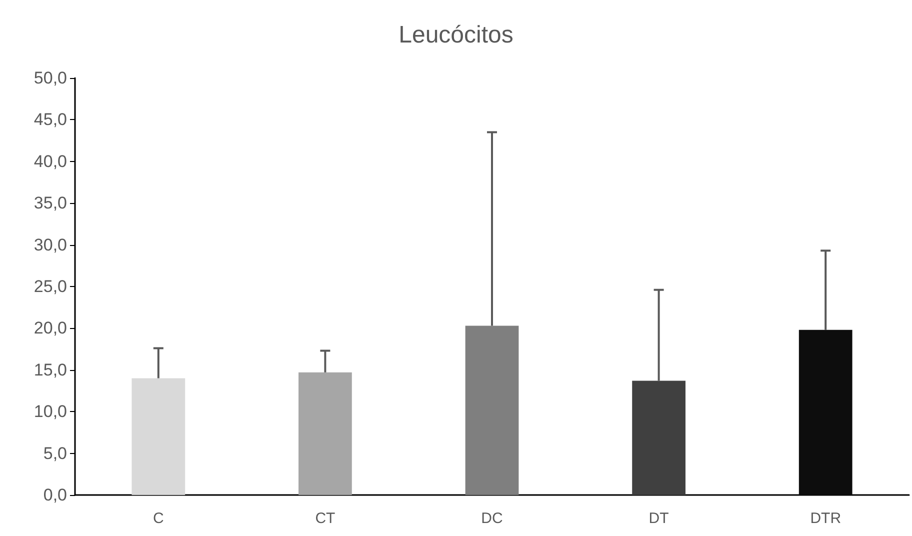 Image resolution: width=912 pixels, height=536 pixels. I want to click on y-tick-label: 40,0, so click(50, 161).